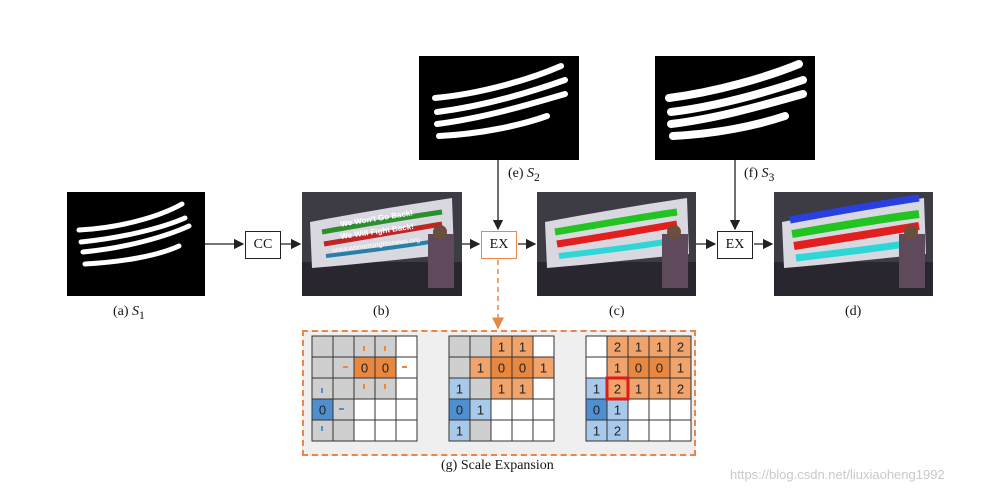 This screenshot has height=495, width=1002. I want to click on caption-c: (c), so click(617, 311).